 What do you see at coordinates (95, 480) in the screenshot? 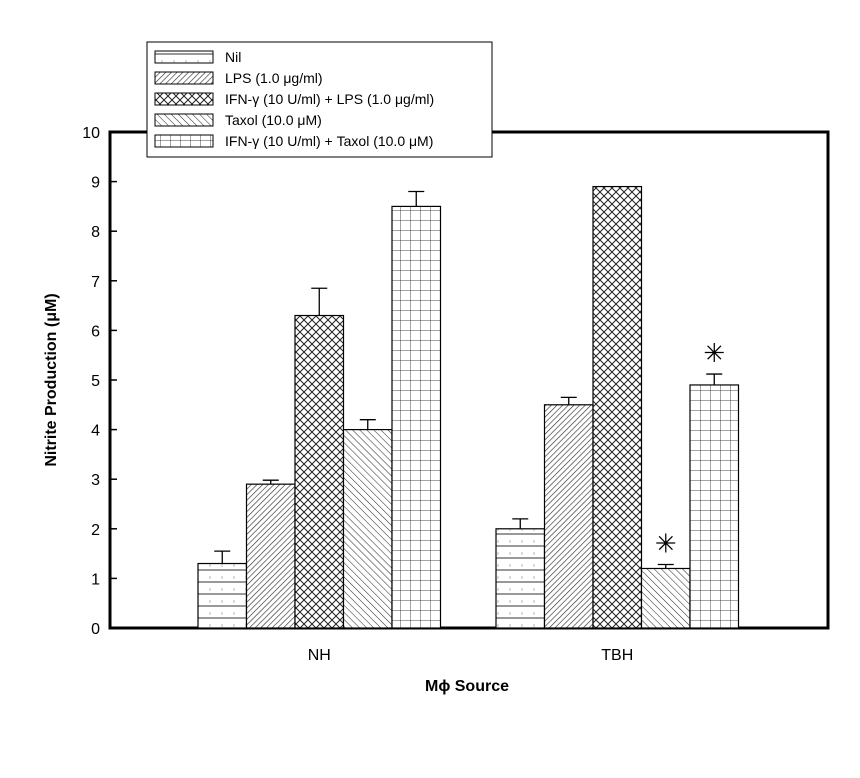
I see `y-tick-label: 3` at bounding box center [95, 480].